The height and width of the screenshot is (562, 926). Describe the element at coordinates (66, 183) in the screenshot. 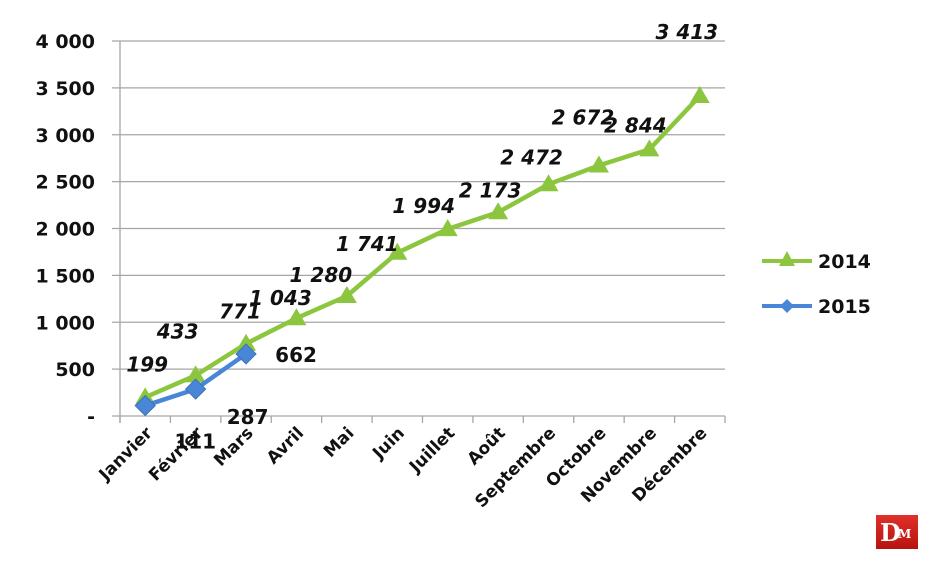

I see `y-tick-label: 2 500` at that location.